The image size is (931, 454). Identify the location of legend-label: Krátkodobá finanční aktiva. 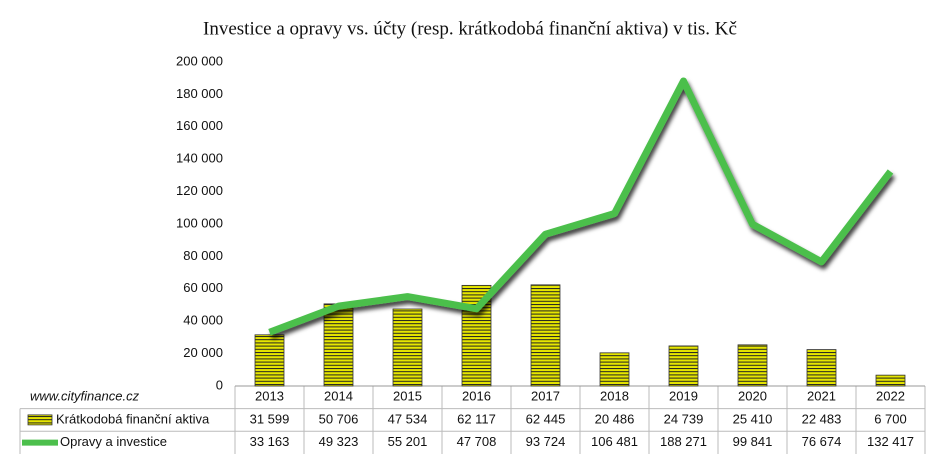
(133, 418).